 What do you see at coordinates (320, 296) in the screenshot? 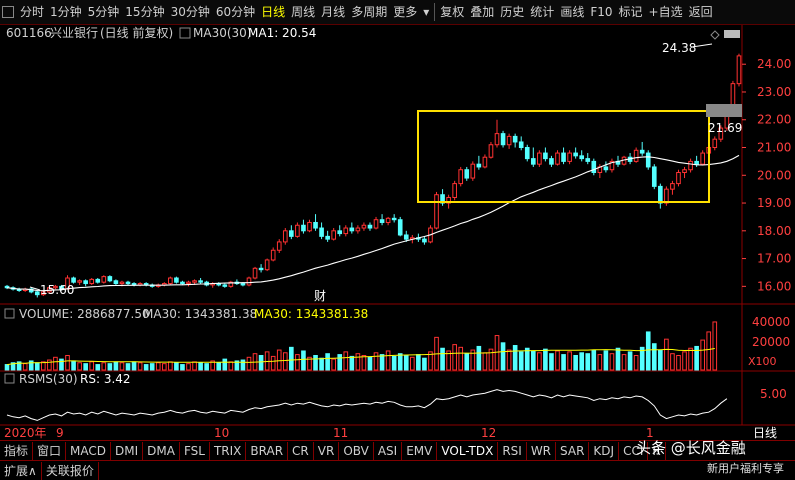
I see `finance-marker: 财` at bounding box center [320, 296].